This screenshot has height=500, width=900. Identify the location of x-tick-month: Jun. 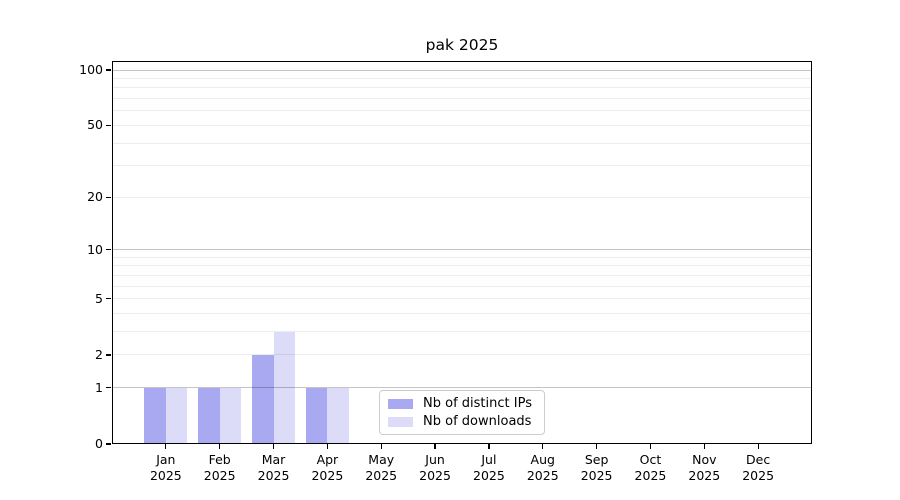
(435, 459).